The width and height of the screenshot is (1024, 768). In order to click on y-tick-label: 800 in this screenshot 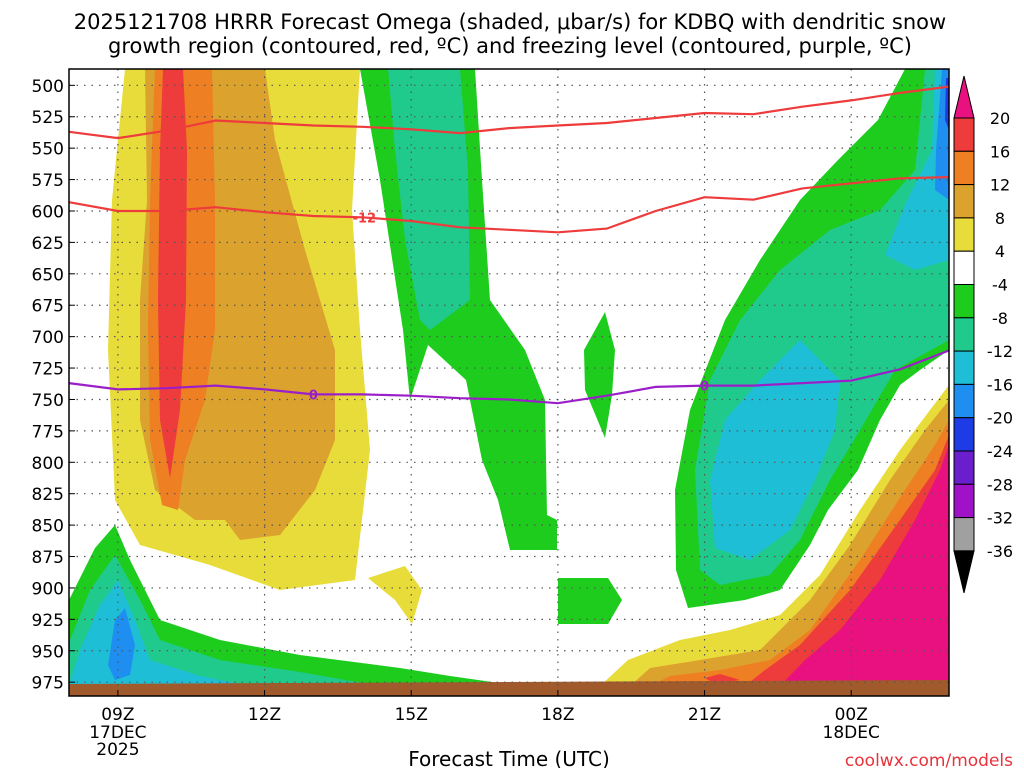, I will do `click(48, 464)`.